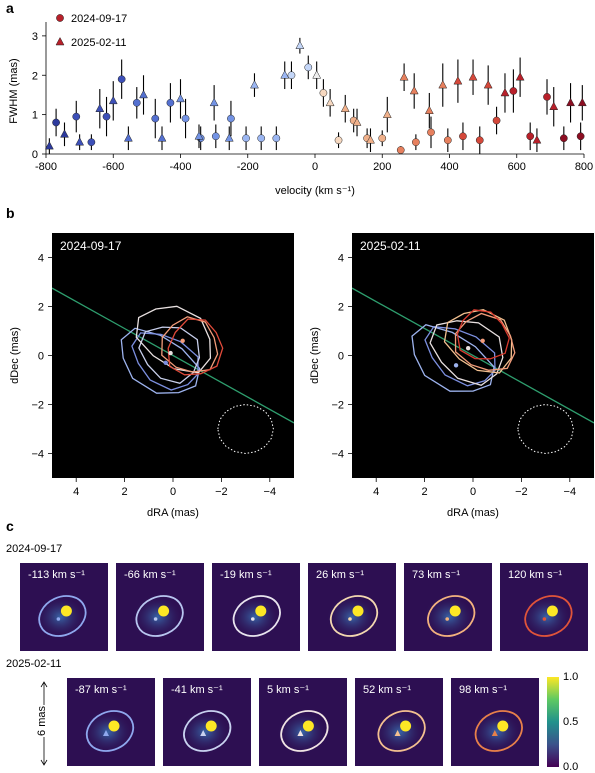  I want to click on velocity-channel-image: 26 km s⁻¹, so click(352, 607).